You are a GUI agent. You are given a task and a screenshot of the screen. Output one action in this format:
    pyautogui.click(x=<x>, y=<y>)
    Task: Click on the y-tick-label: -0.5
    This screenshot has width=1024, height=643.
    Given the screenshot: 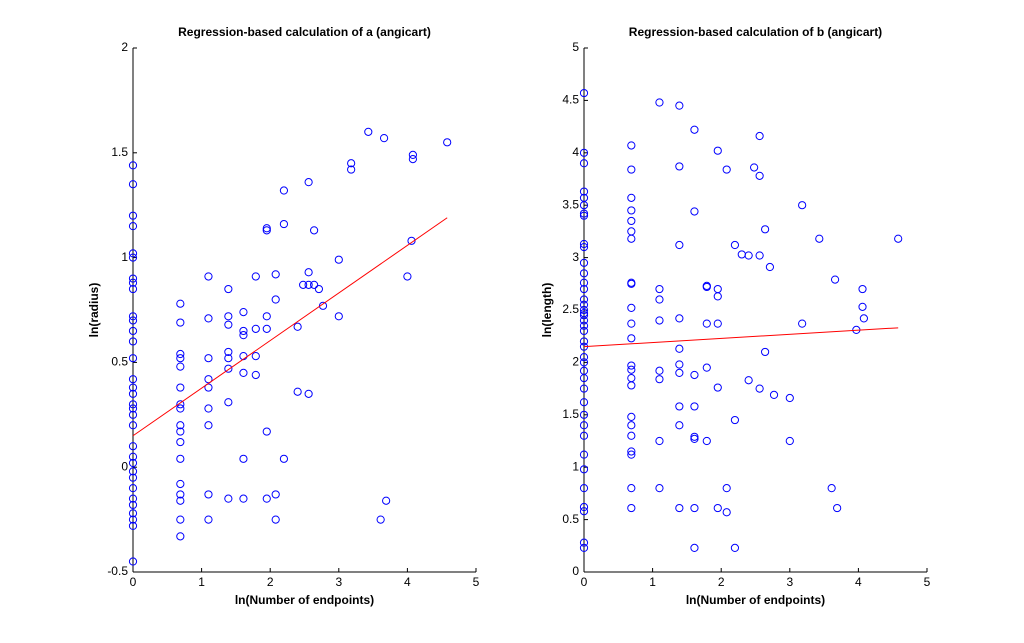 What is the action you would take?
    pyautogui.click(x=117, y=571)
    